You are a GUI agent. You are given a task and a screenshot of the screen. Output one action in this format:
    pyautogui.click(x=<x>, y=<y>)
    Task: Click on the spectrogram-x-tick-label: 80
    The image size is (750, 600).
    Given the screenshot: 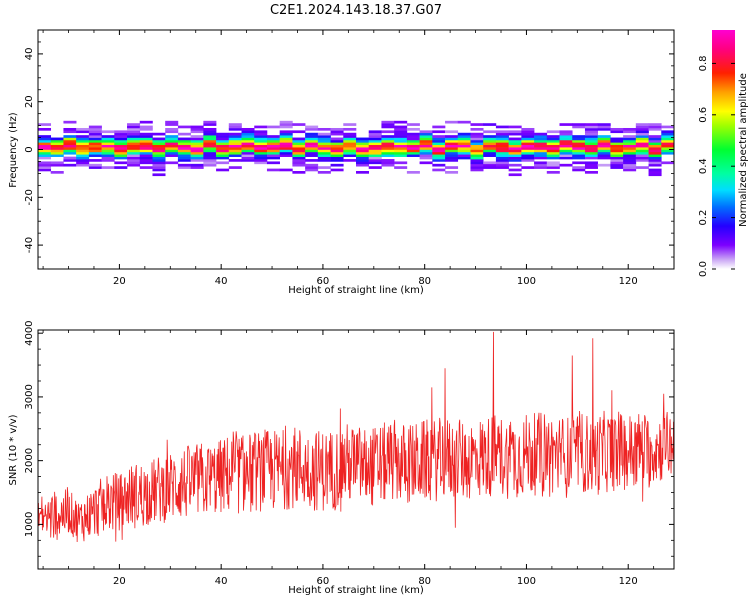 What is the action you would take?
    pyautogui.click(x=424, y=281)
    